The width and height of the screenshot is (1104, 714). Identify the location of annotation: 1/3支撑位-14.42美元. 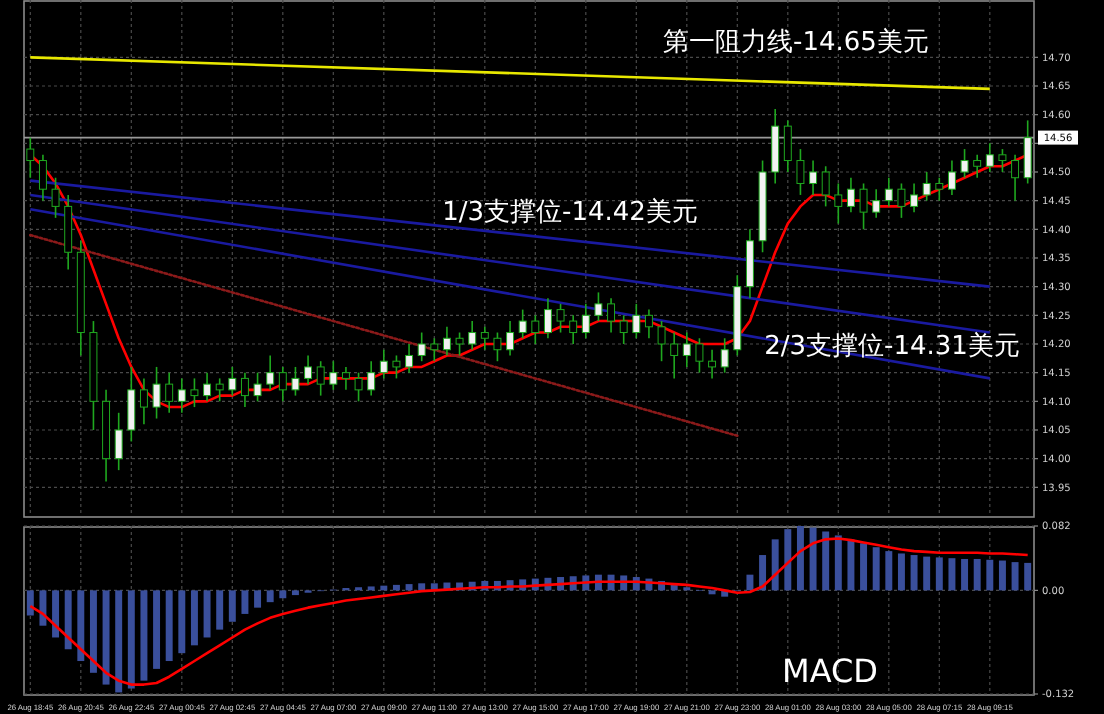
(570, 212).